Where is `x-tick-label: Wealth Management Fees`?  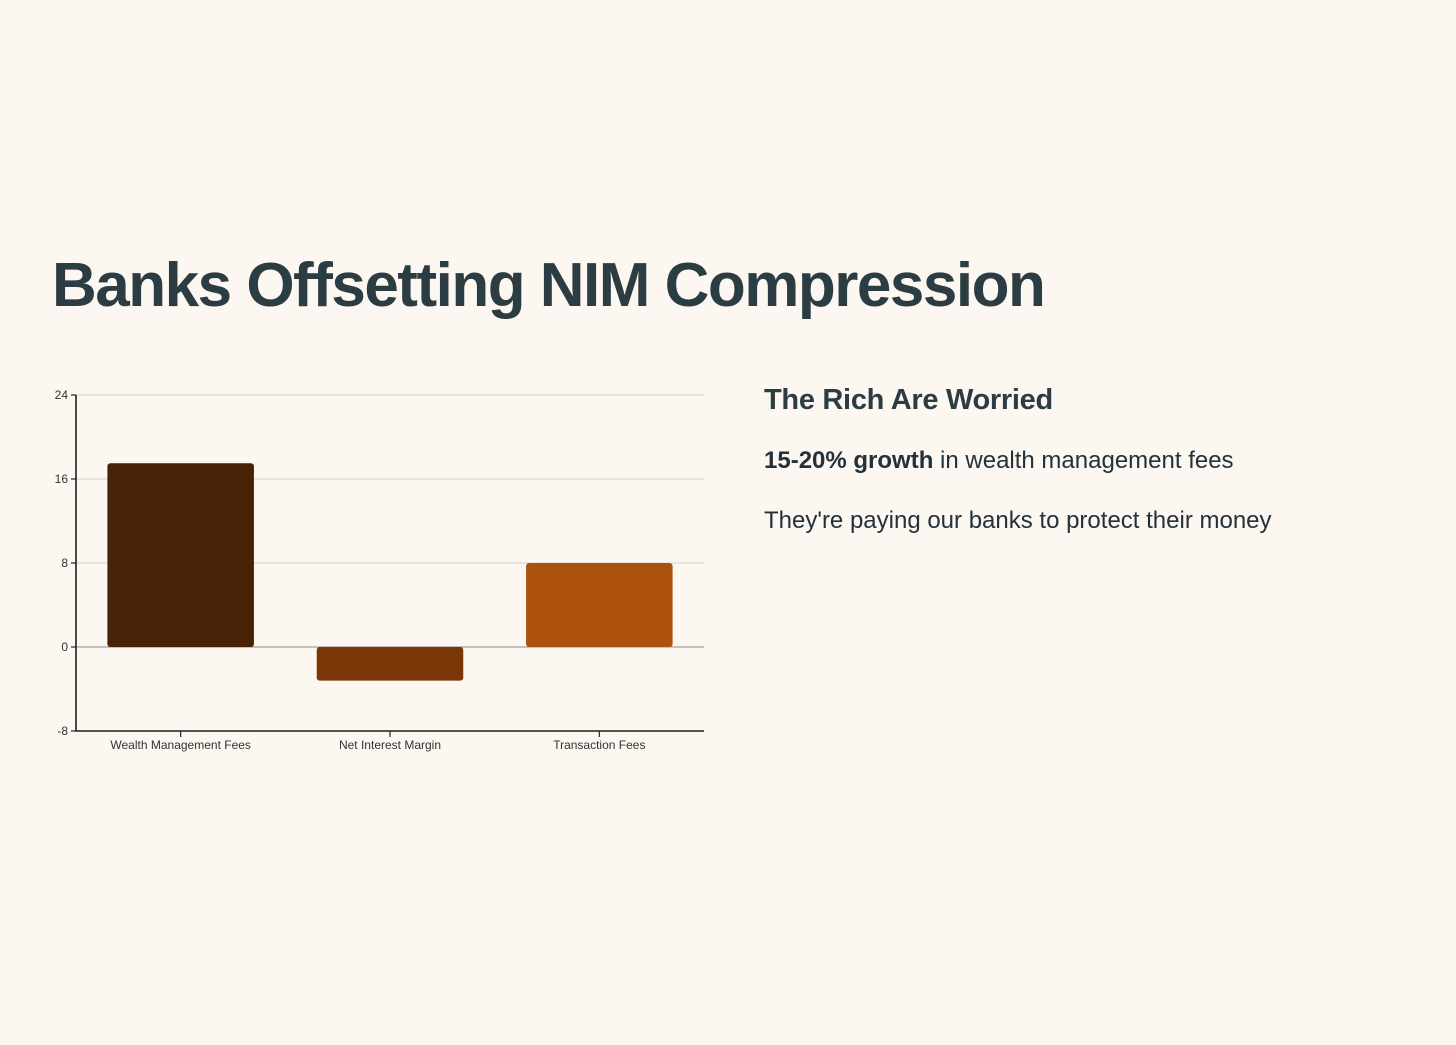 x-tick-label: Wealth Management Fees is located at coordinates (180, 745).